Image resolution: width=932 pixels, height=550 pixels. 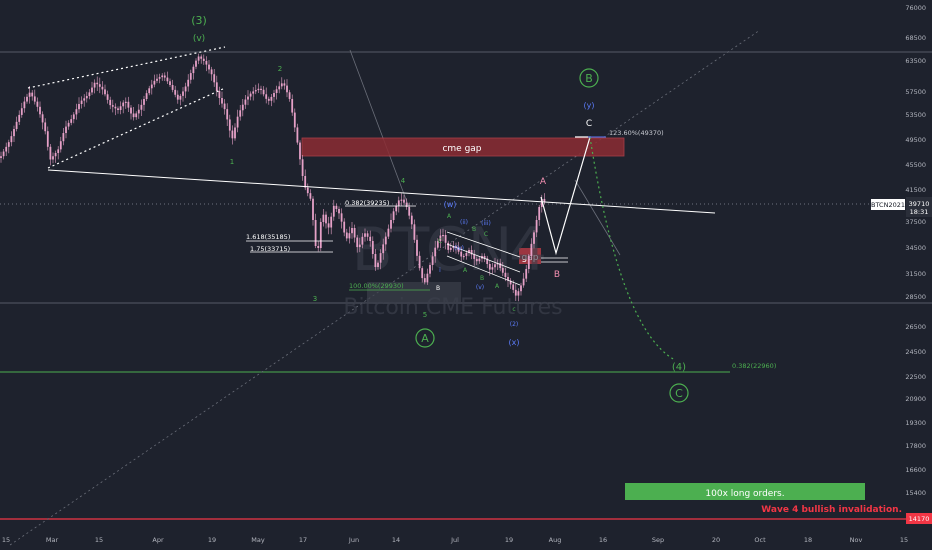 I want to click on wave-c2-label: C, so click(x=440, y=241).